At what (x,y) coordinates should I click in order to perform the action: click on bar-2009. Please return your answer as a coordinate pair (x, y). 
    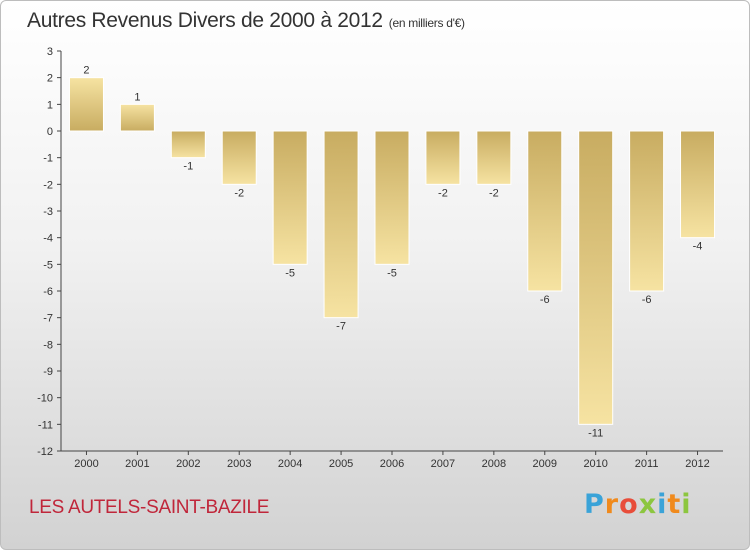
    Looking at the image, I should click on (545, 211).